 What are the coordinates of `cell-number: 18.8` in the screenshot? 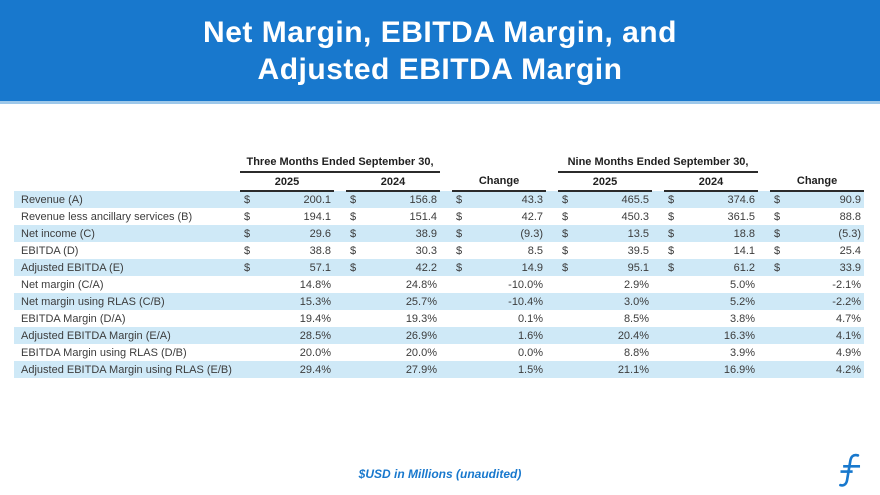 It's located at (744, 233).